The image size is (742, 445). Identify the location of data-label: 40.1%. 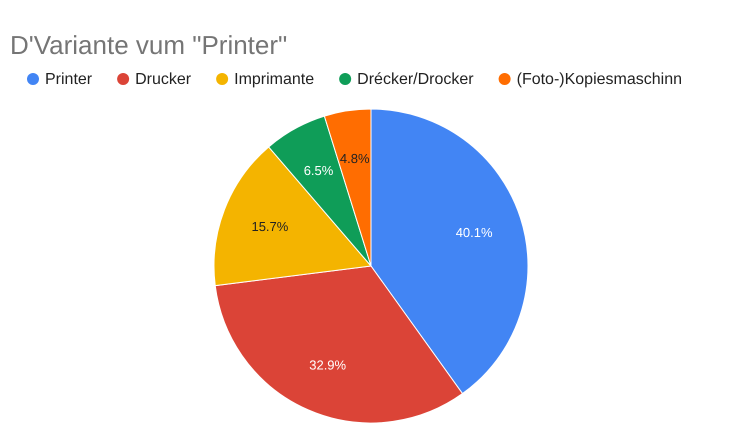
(474, 232).